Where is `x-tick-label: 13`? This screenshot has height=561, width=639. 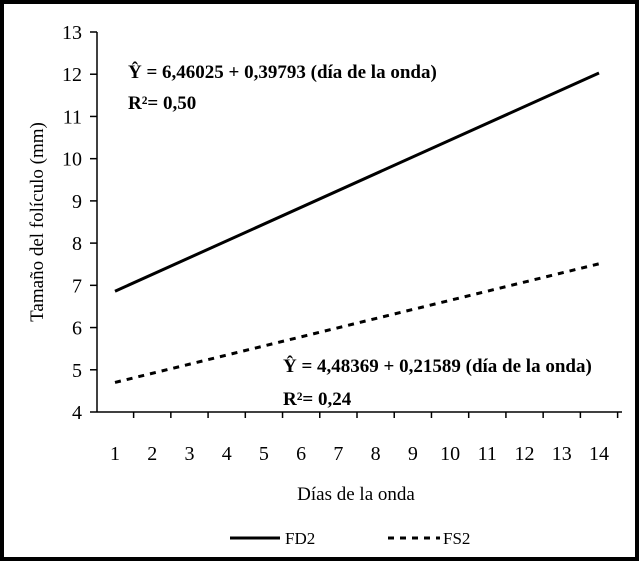 x-tick-label: 13 is located at coordinates (562, 454).